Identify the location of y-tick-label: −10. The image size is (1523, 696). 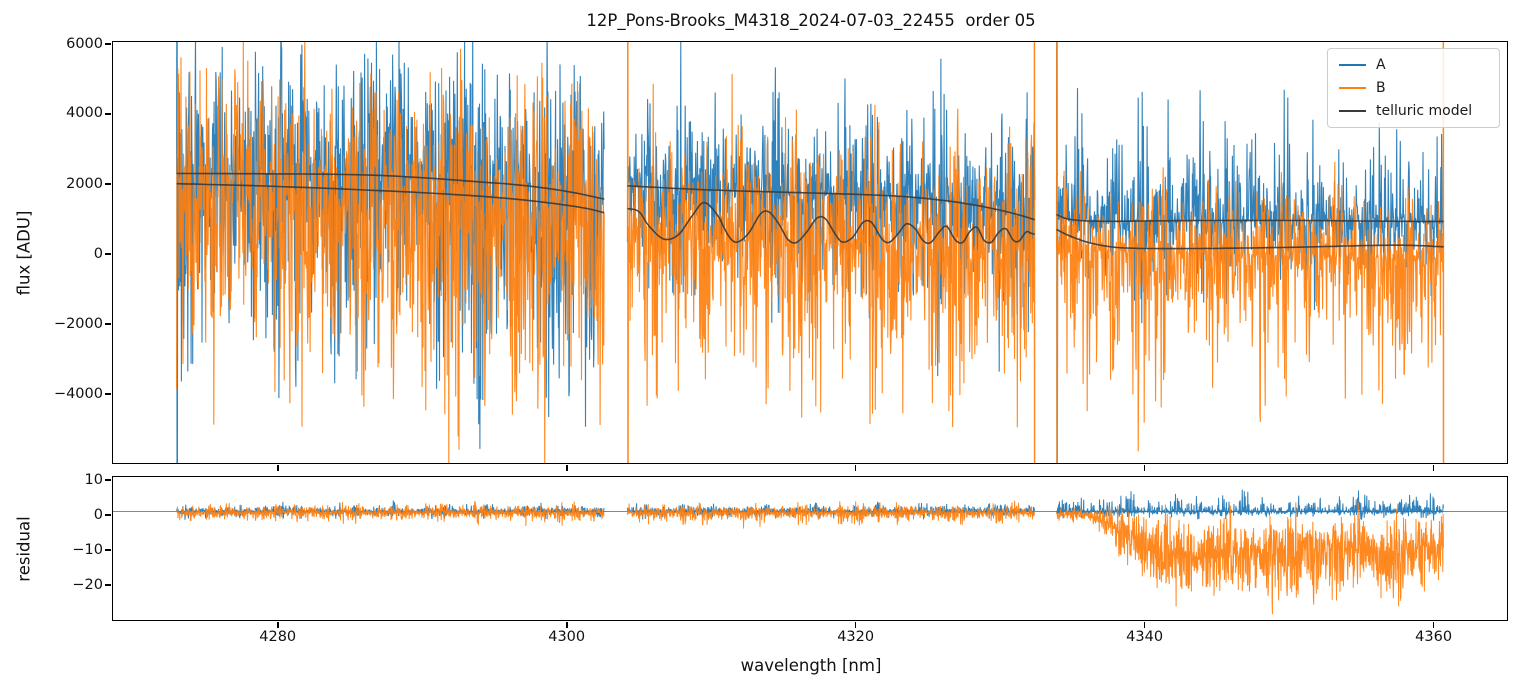
(87, 549).